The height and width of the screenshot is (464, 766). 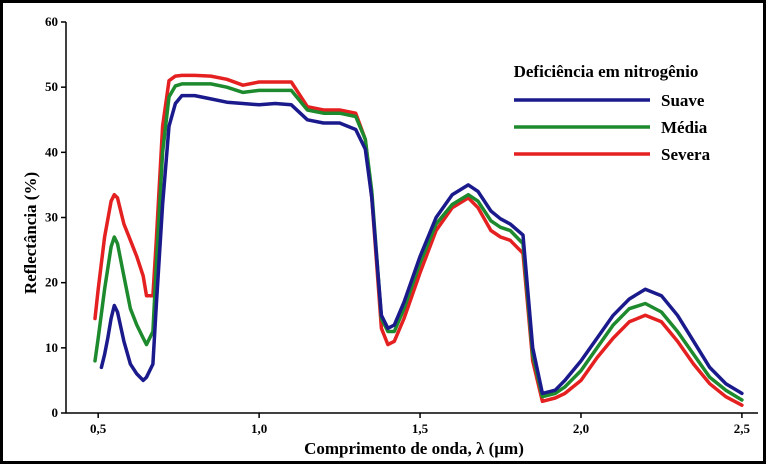 I want to click on legend-label: Severa, so click(x=686, y=154).